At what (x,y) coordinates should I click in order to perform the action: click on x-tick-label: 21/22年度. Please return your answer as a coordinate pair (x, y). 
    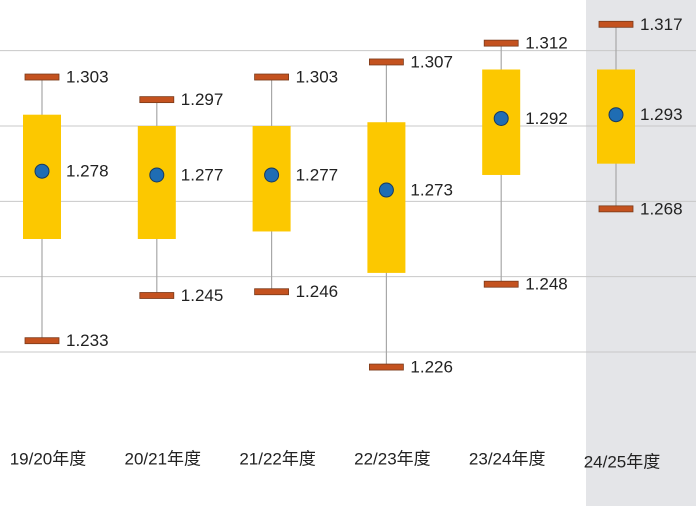
    Looking at the image, I should click on (277, 458).